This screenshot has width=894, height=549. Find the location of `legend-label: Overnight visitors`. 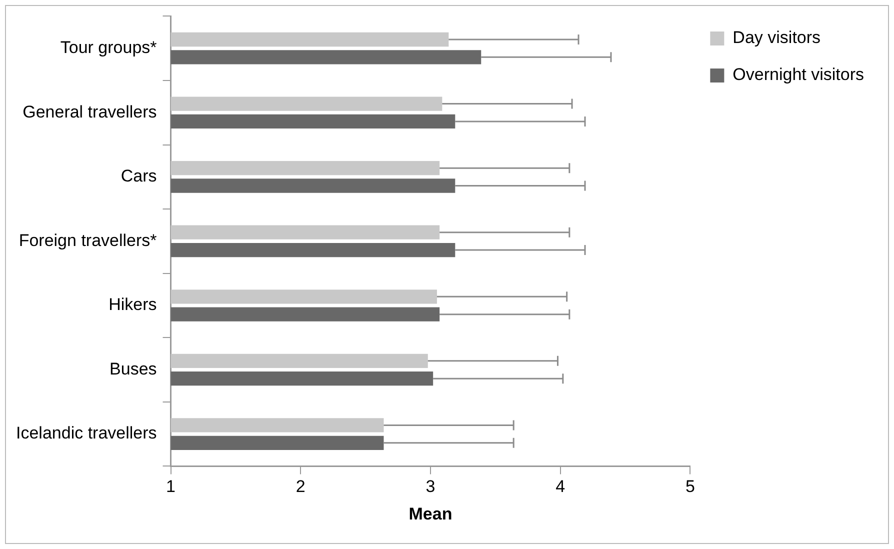

legend-label: Overnight visitors is located at coordinates (798, 74).